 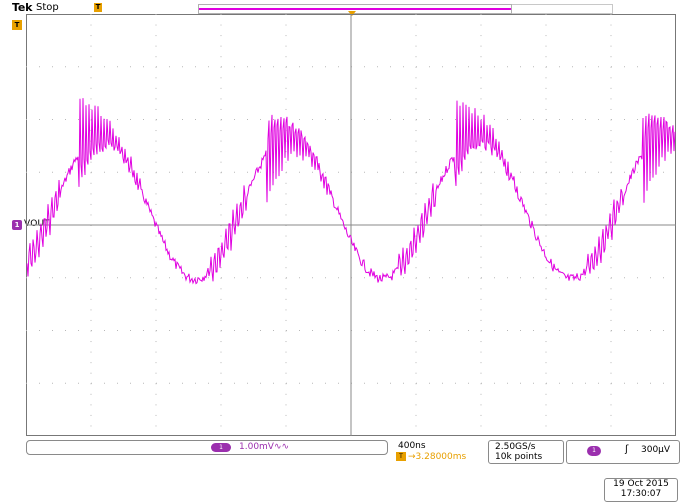 I want to click on channel-scale-readout: 1 1.00mV∿∿, so click(x=207, y=447).